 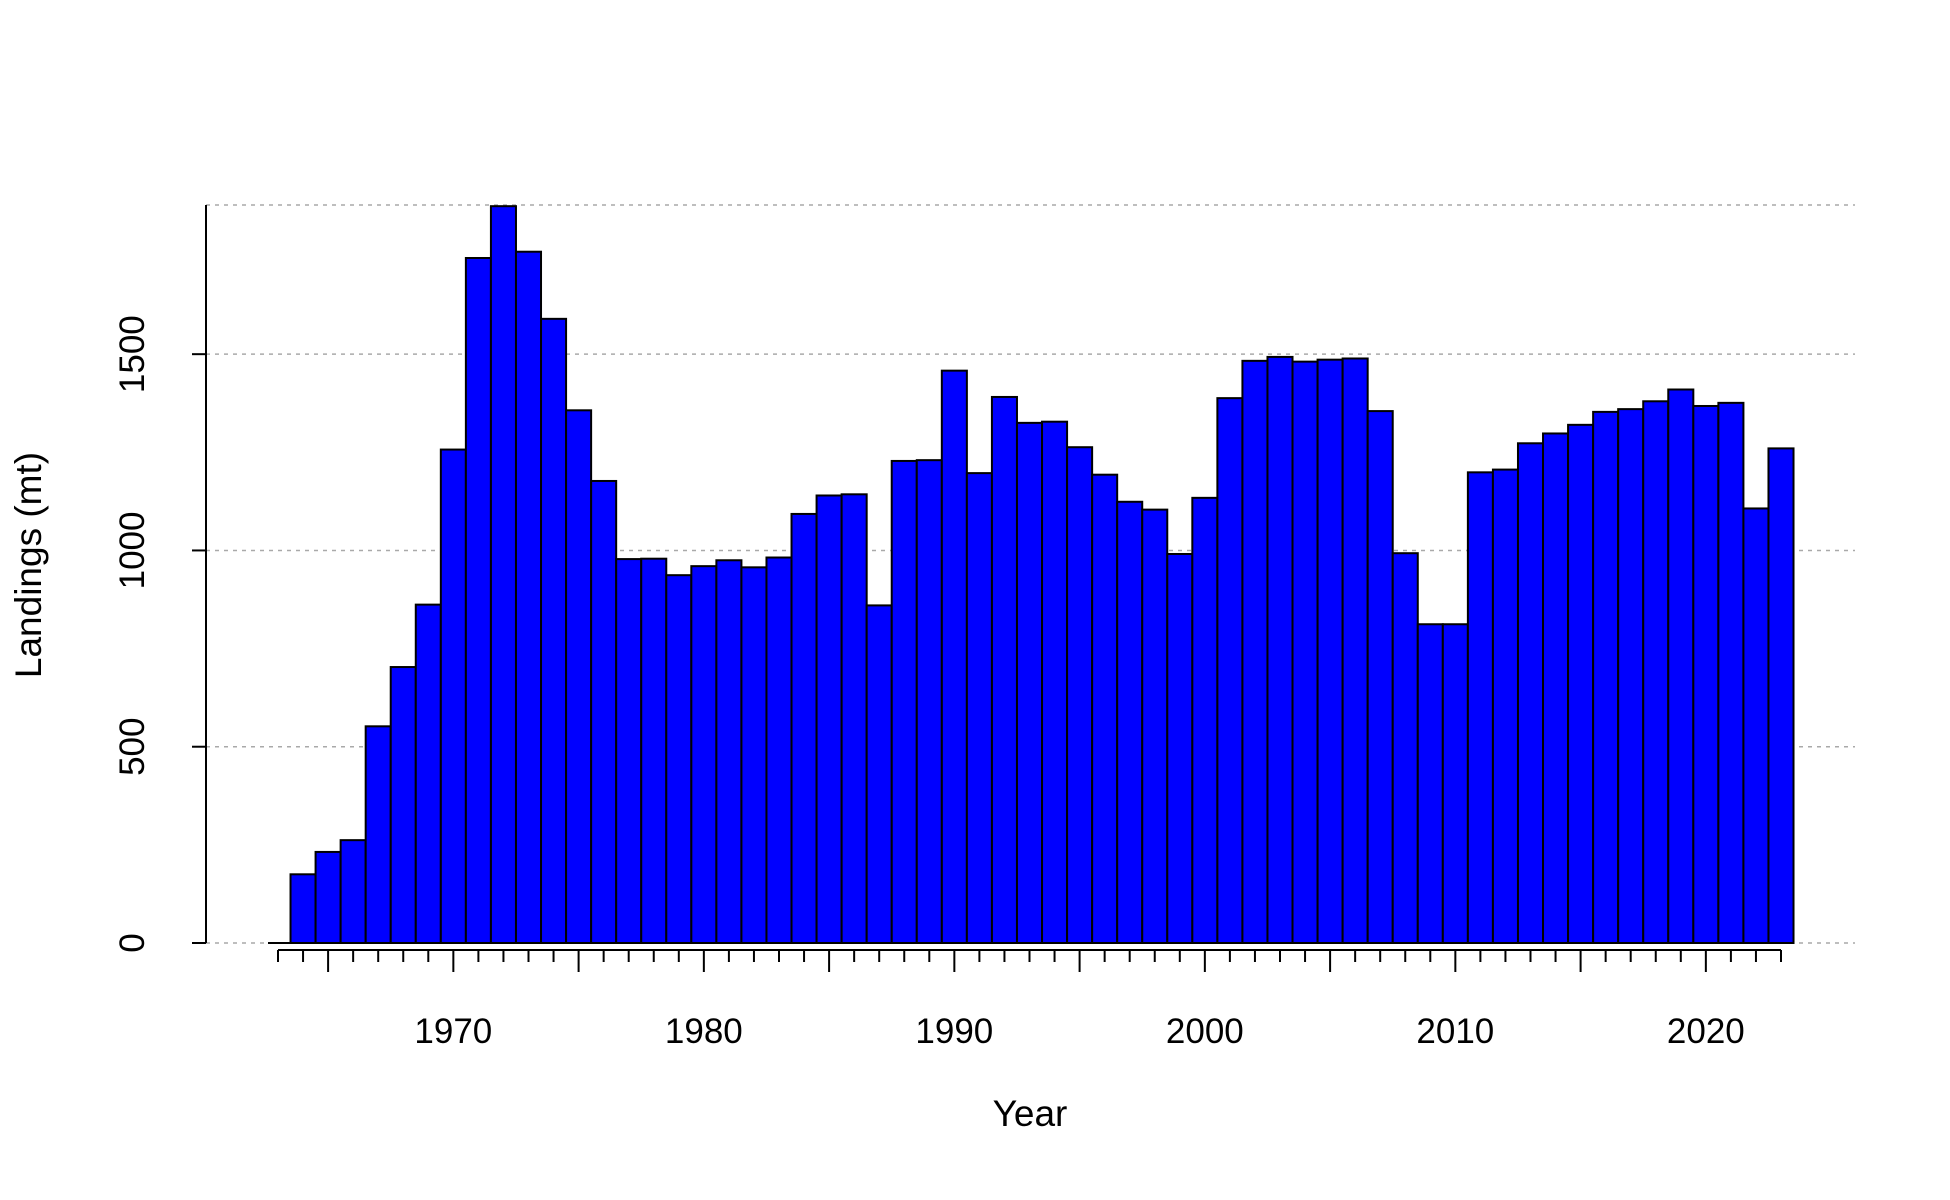 What do you see at coordinates (1480, 707) in the screenshot?
I see `bar-2011` at bounding box center [1480, 707].